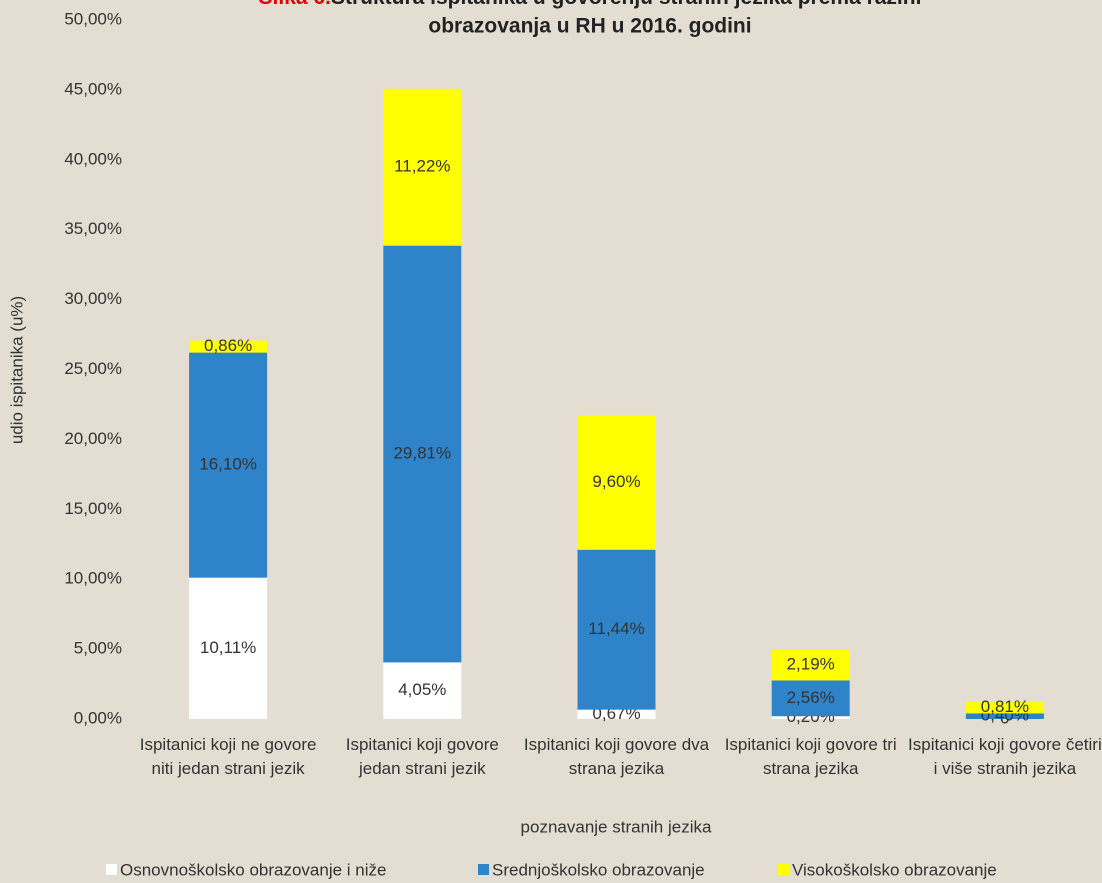  I want to click on data-label: 2,56%, so click(811, 697).